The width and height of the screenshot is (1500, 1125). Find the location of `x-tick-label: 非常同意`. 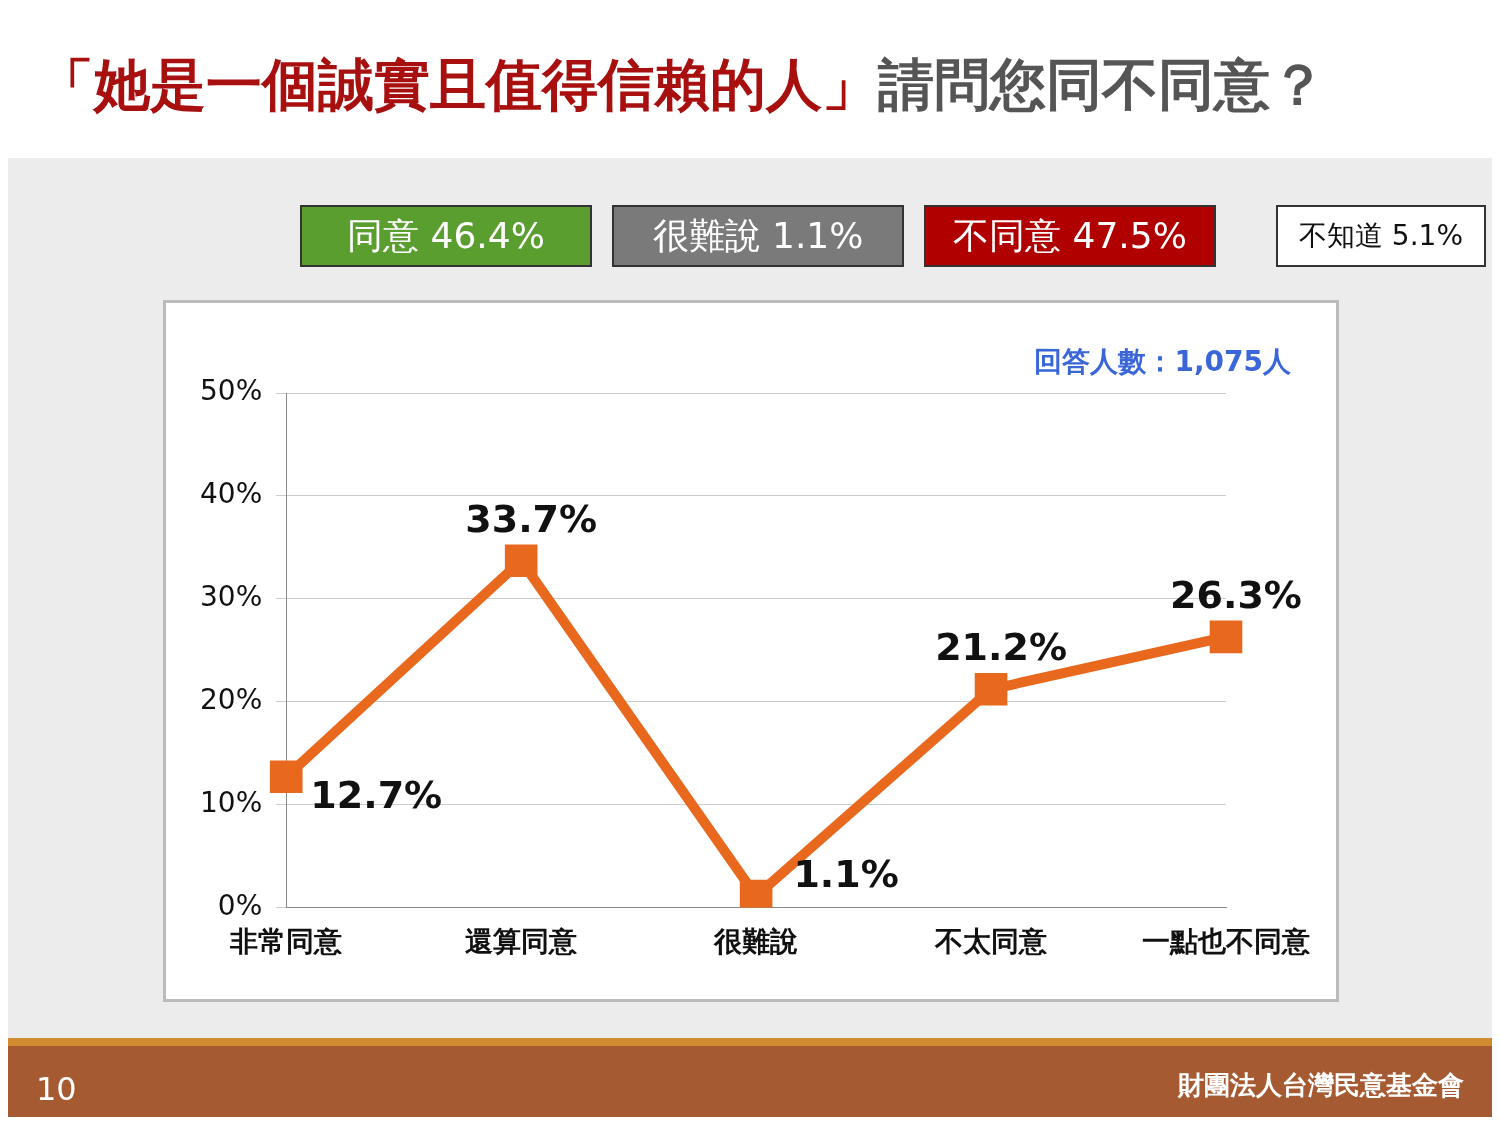

x-tick-label: 非常同意 is located at coordinates (286, 942).